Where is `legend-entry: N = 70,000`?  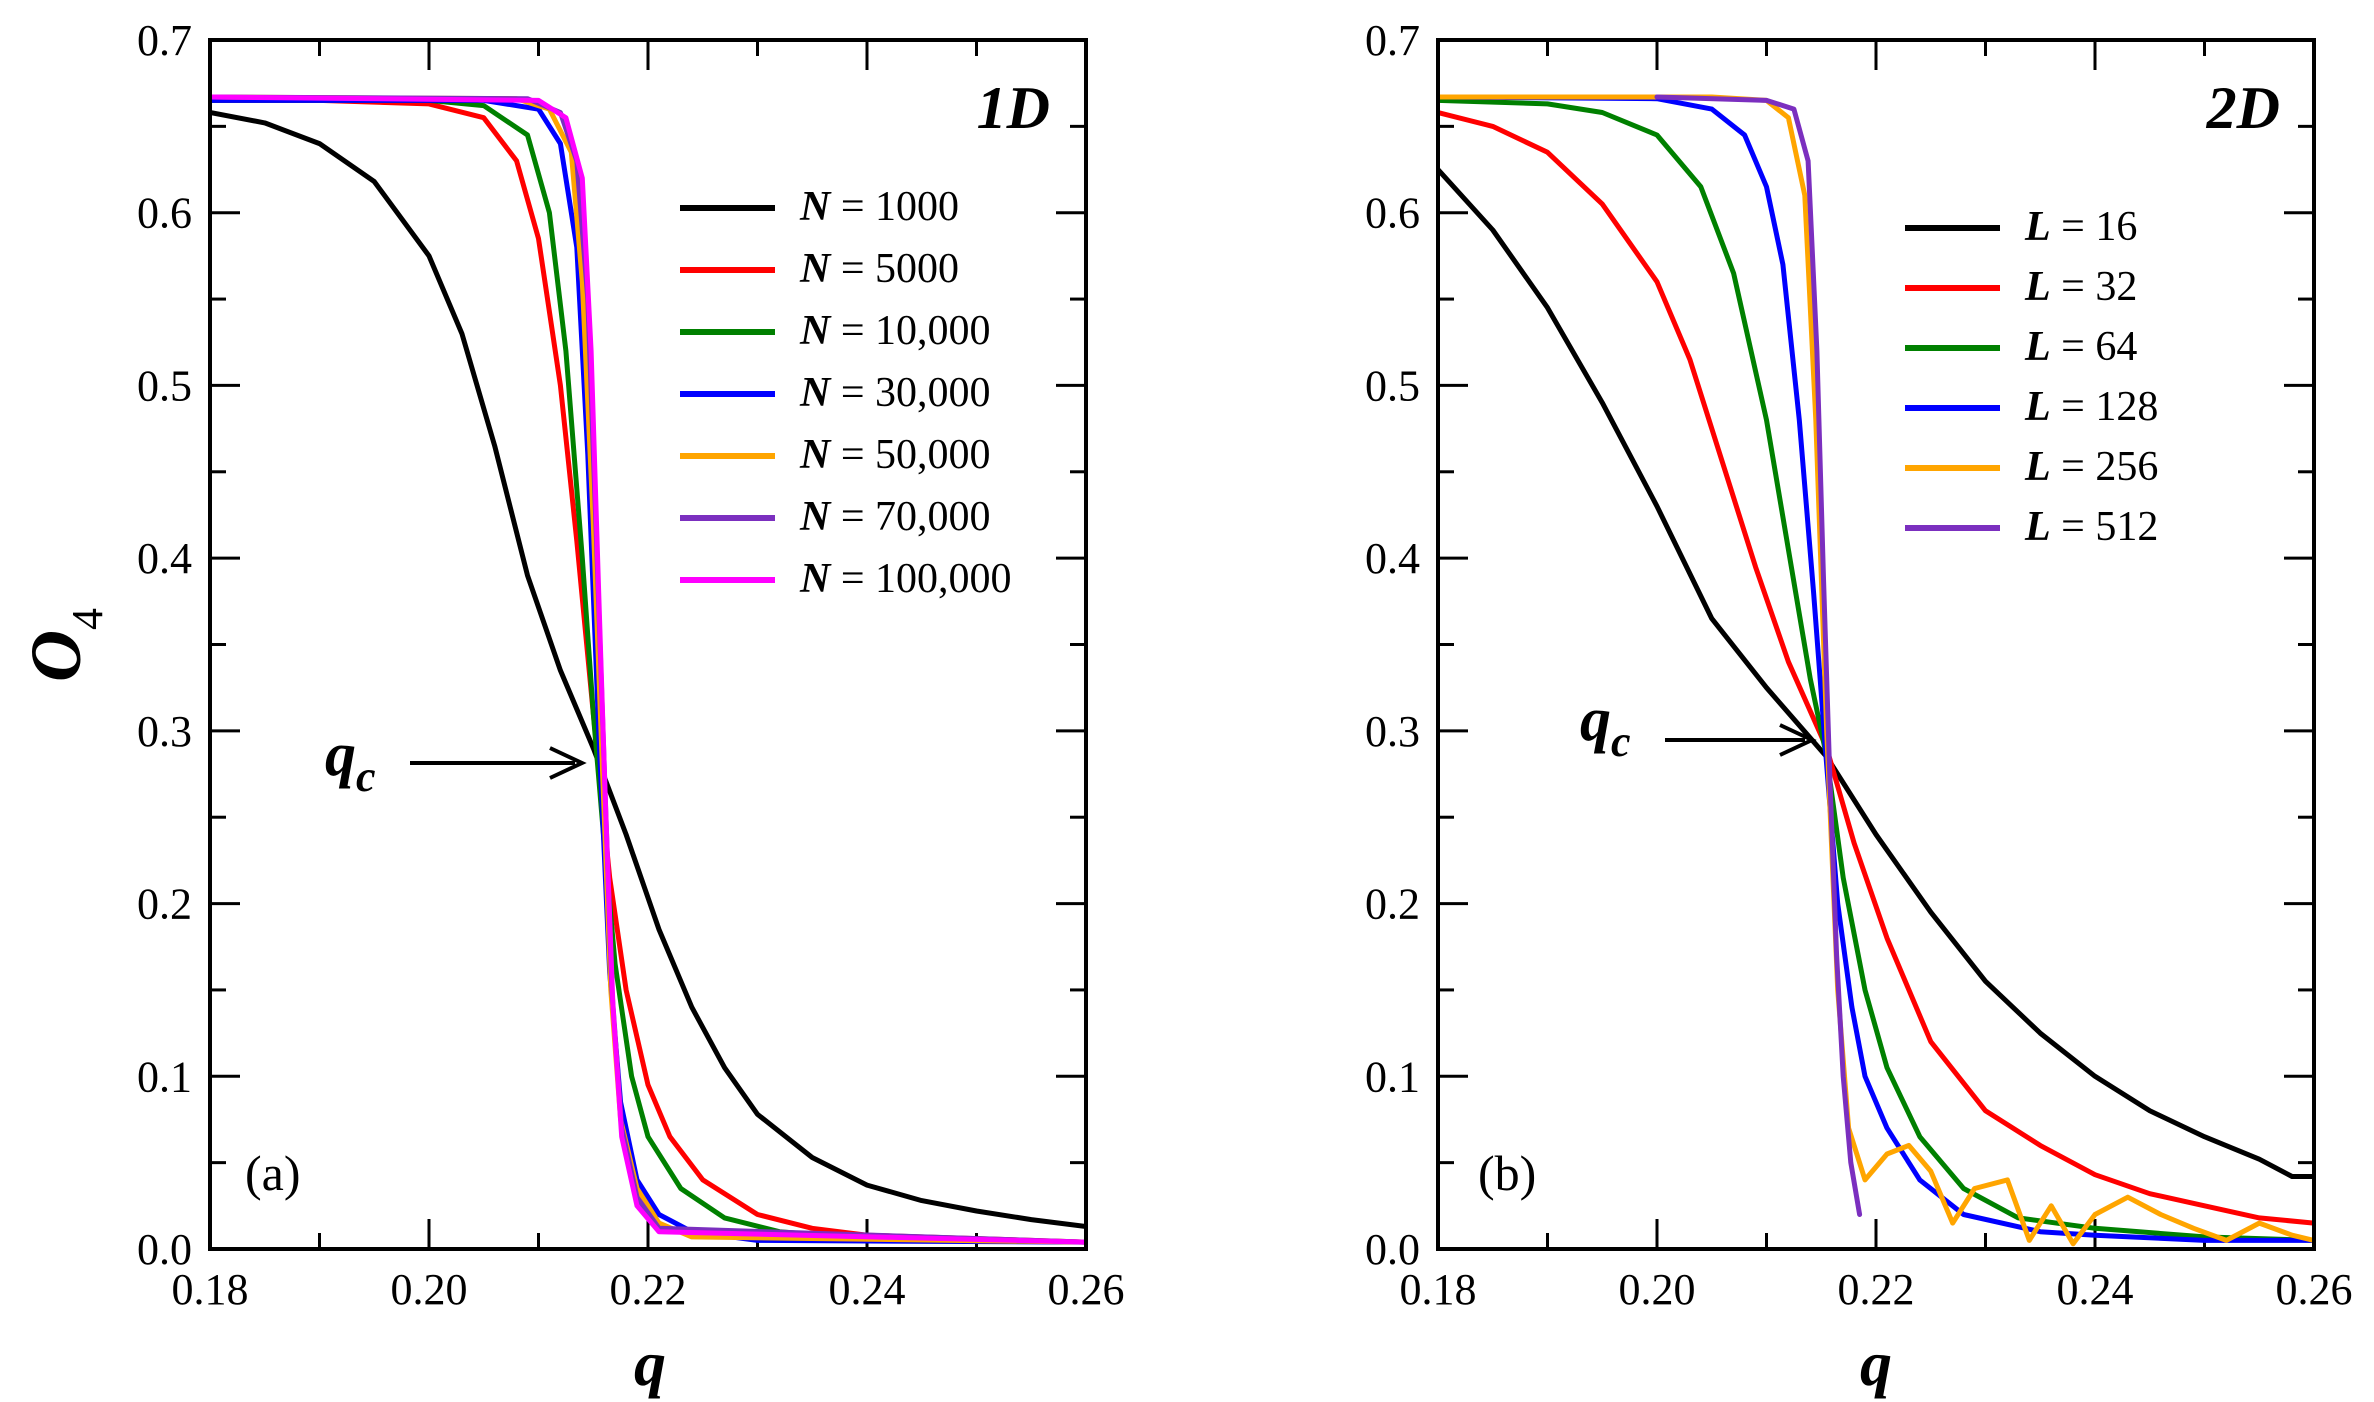
legend-entry: N = 70,000 is located at coordinates (895, 517).